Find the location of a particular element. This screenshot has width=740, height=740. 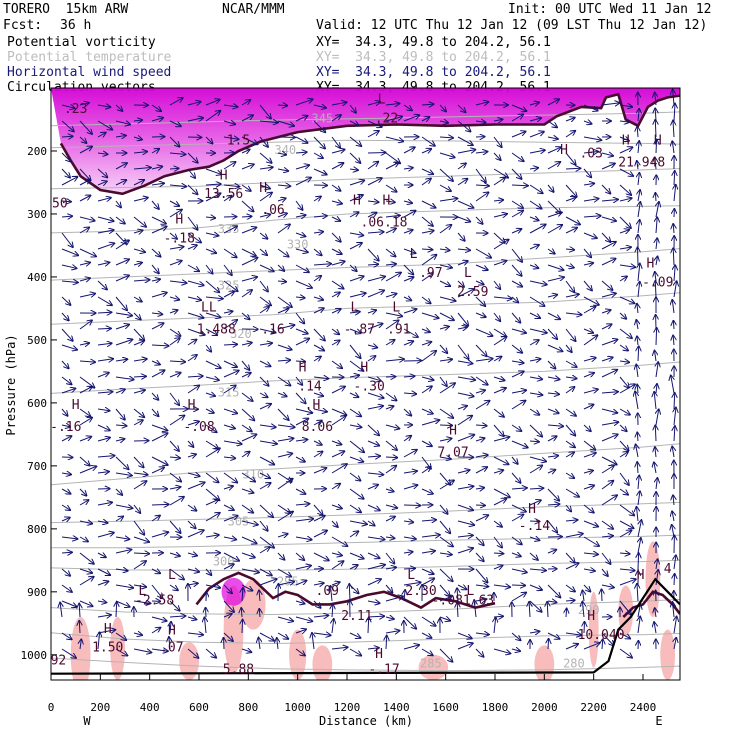

x-tick-label-600: 600 is located at coordinates (199, 707).